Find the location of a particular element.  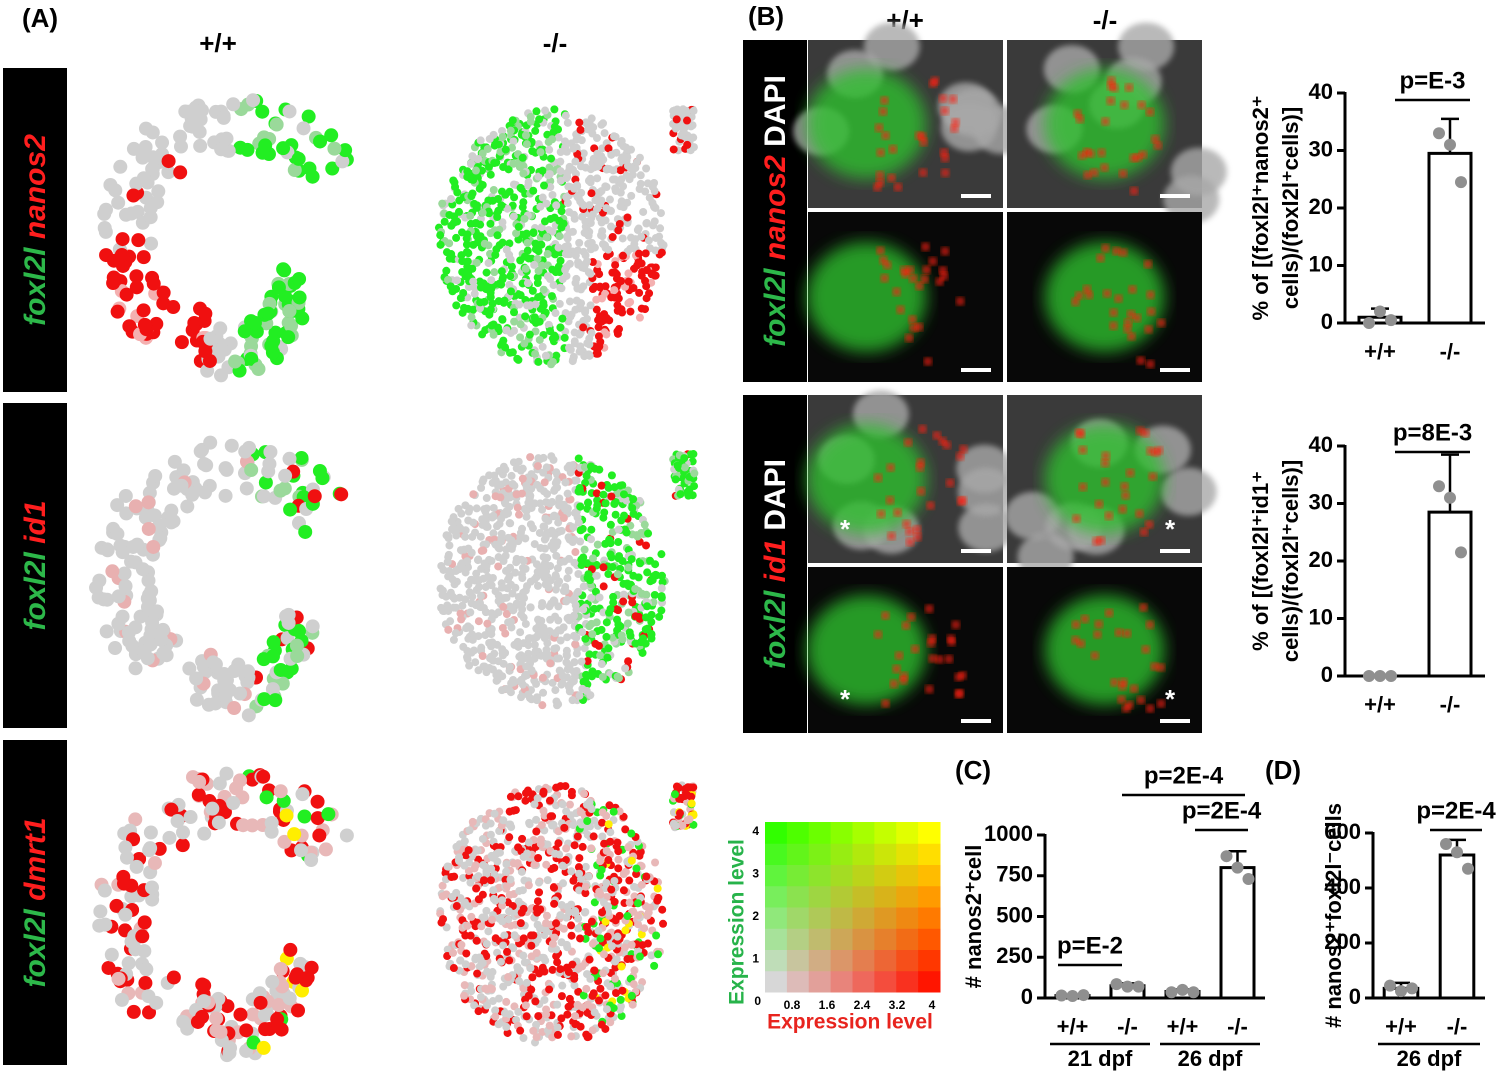

row-label: foxl2l id1 DAPI is located at coordinates (775, 564).